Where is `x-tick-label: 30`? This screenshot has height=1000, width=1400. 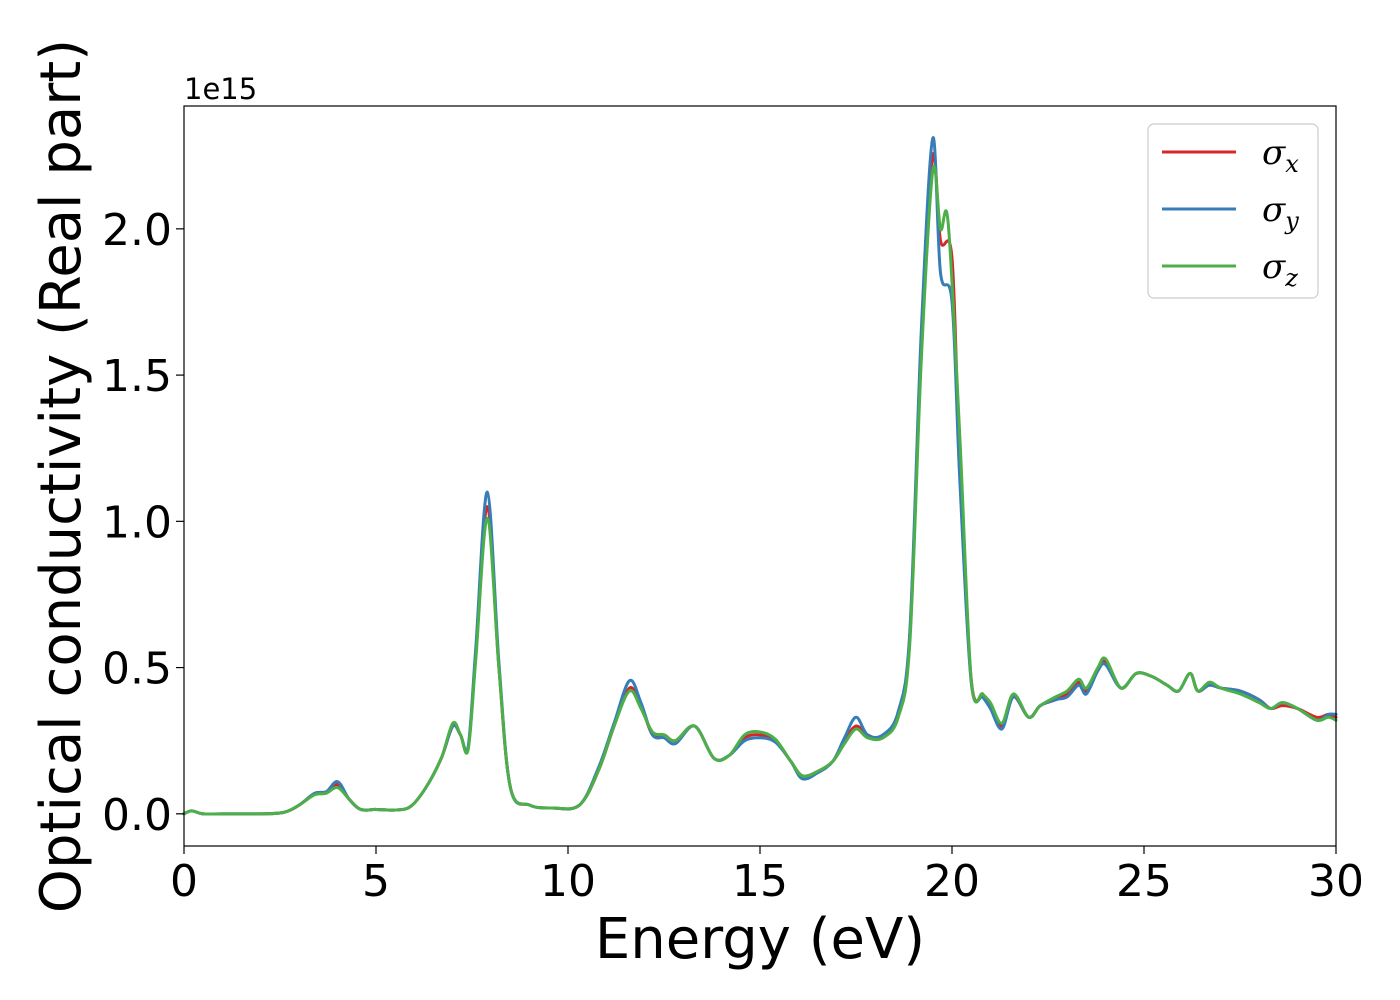
x-tick-label: 30 is located at coordinates (1336, 881).